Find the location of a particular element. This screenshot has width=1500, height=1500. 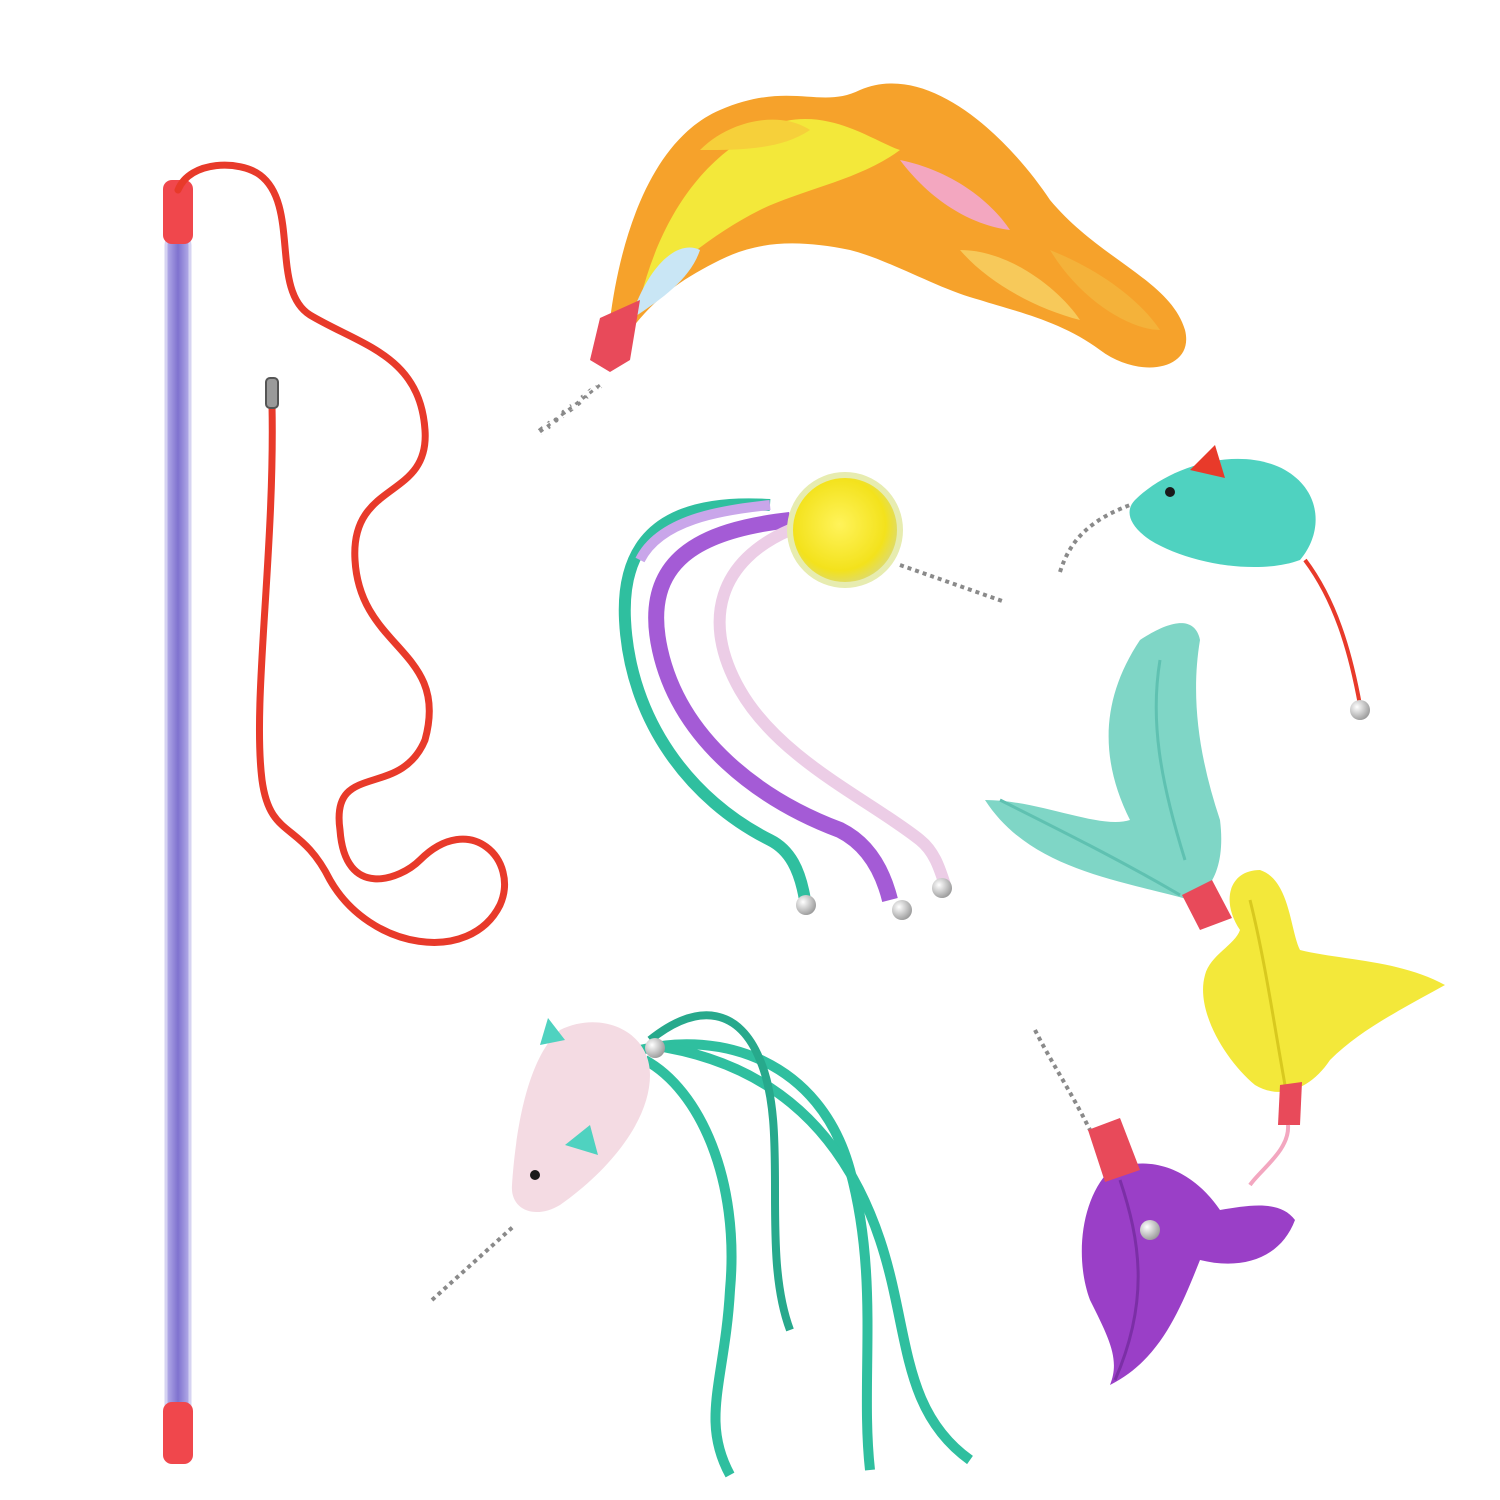

ribbon-teal is located at coordinates (714, 700).